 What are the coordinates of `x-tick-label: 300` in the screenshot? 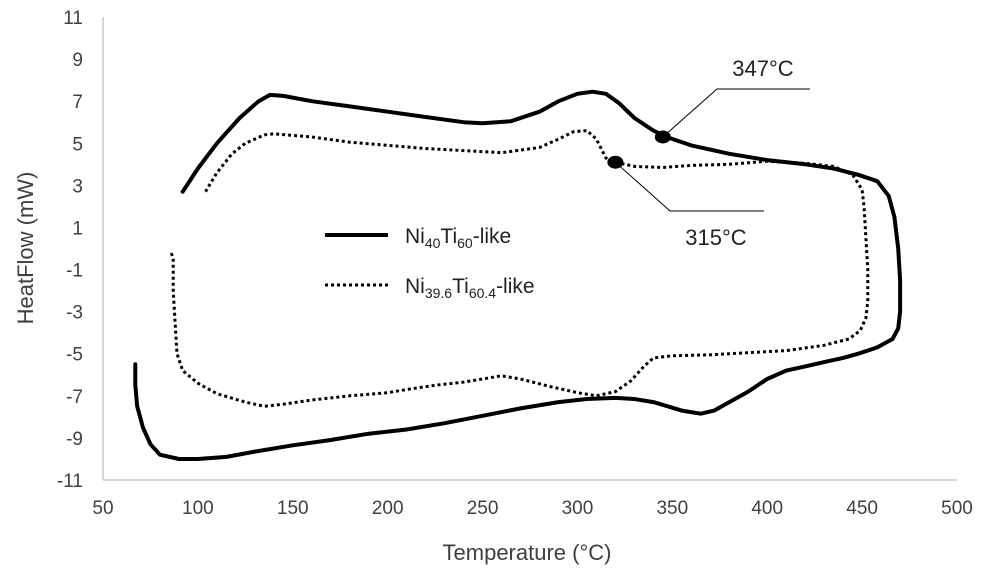 It's located at (578, 508).